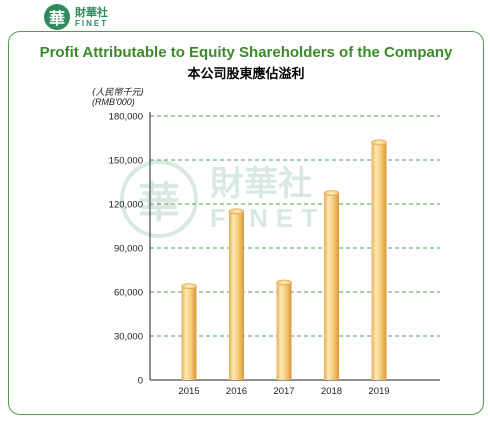 The width and height of the screenshot is (492, 421). Describe the element at coordinates (118, 93) in the screenshot. I see `y-axis-unit-cn: (人民幣千元)` at that location.